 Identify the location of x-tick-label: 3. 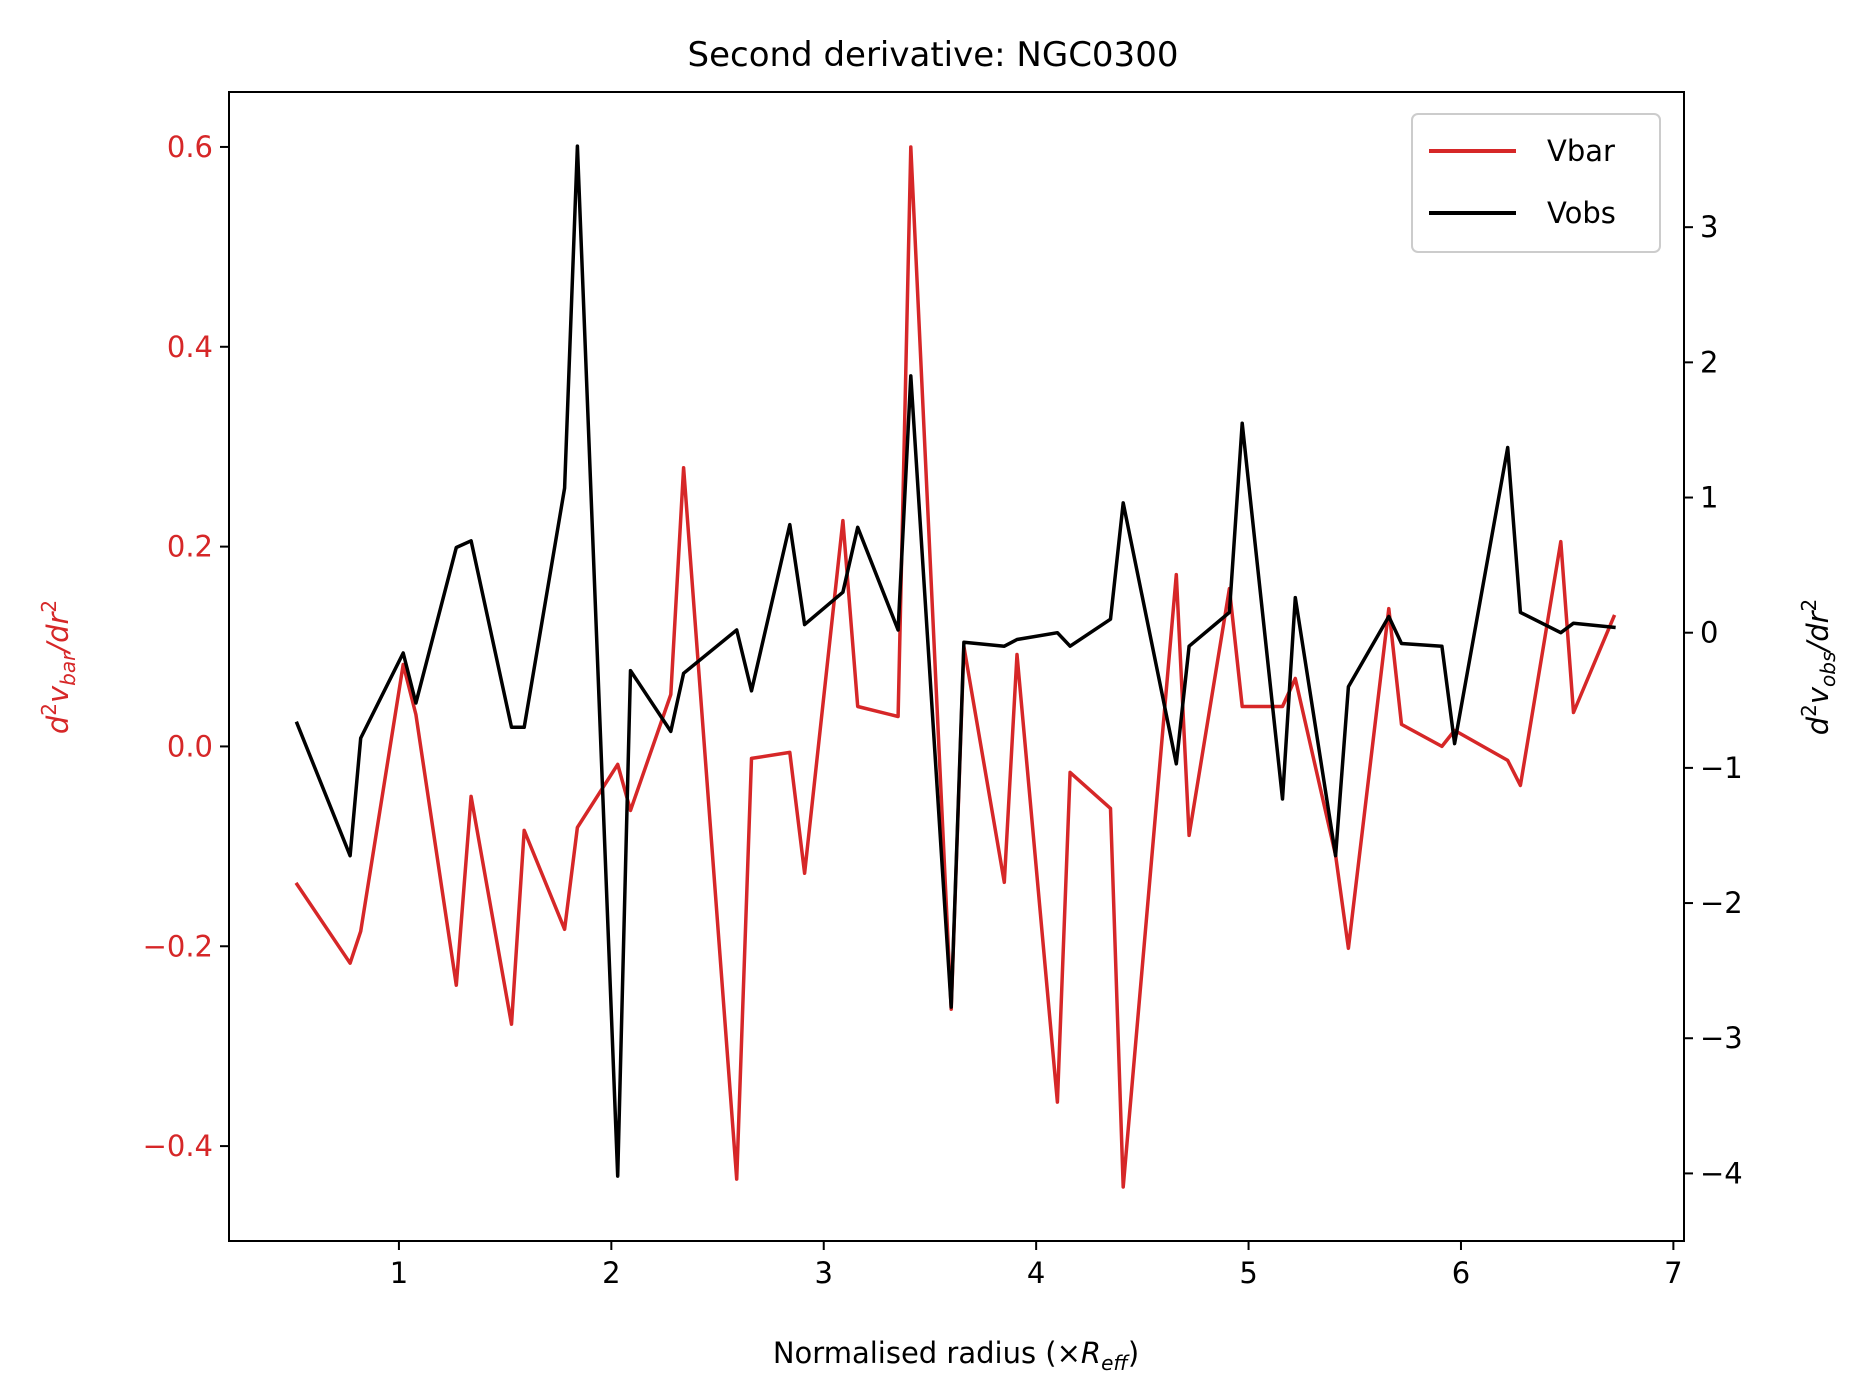
(824, 1273).